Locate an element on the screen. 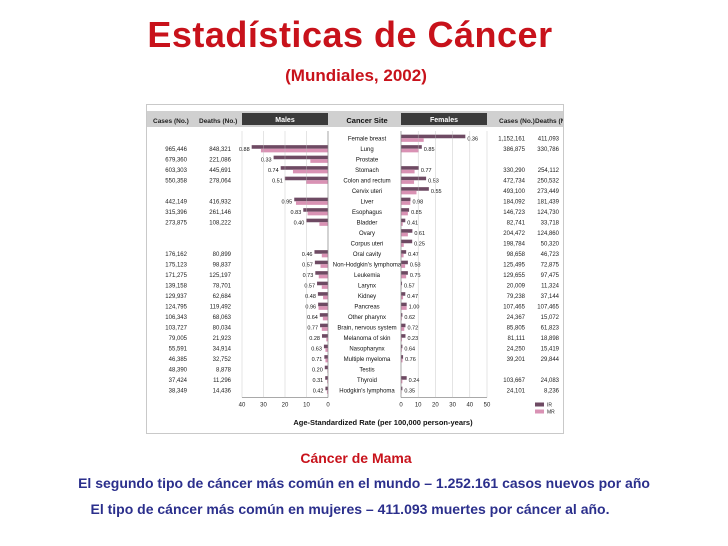  category-label: Pancreas is located at coordinates (366, 308).